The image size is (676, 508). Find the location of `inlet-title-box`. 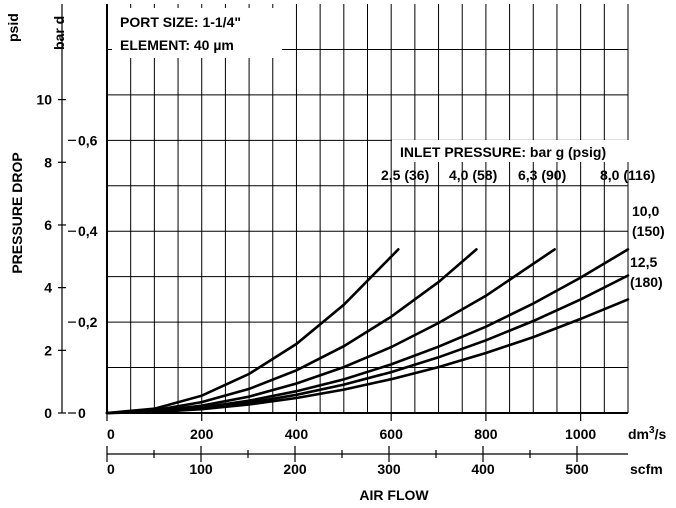

inlet-title-box is located at coordinates (527, 151).